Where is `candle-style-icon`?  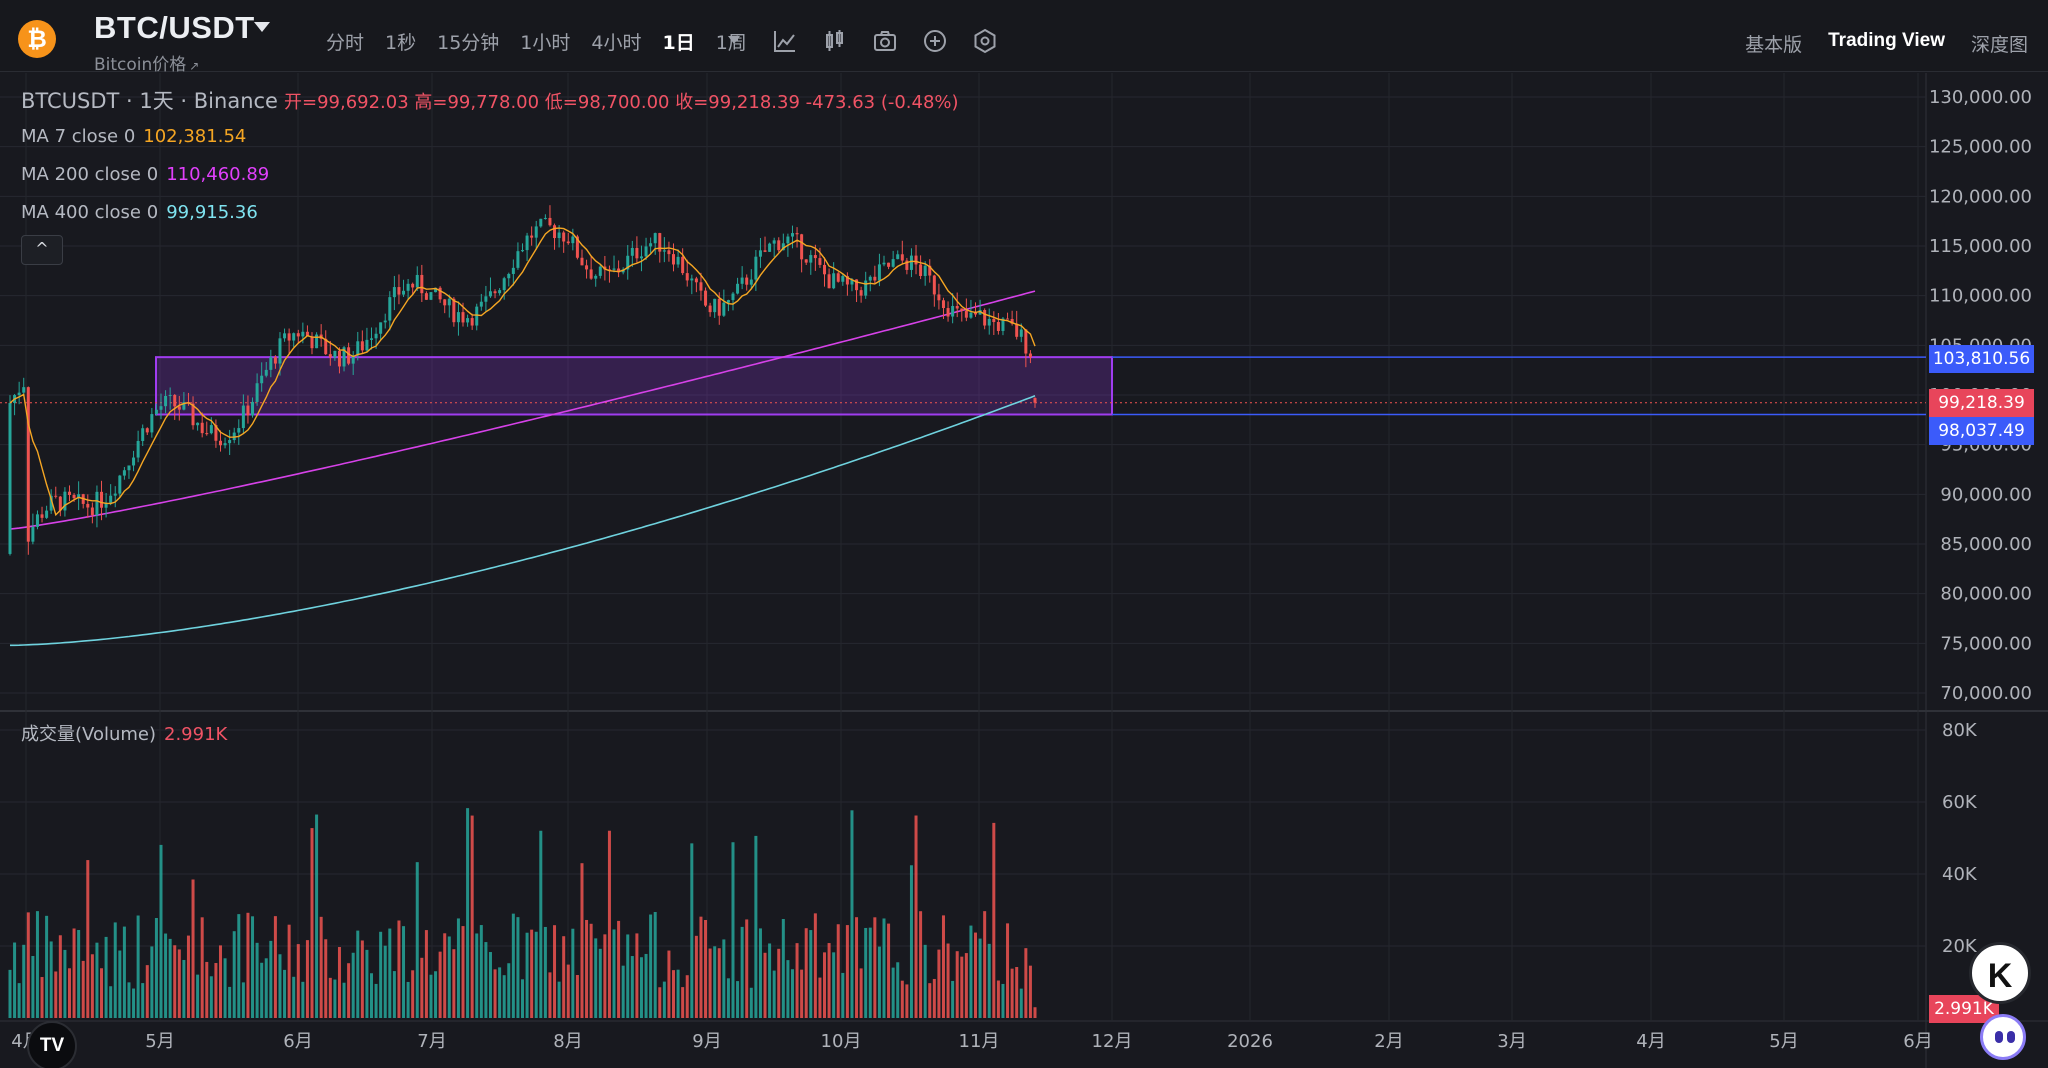
candle-style-icon is located at coordinates (835, 41).